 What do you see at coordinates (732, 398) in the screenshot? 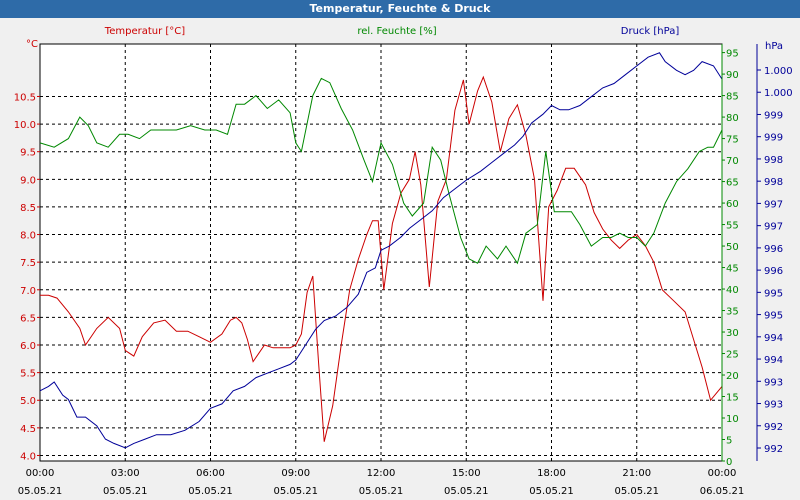
I see `humidity-tick-label: 15` at bounding box center [732, 398].